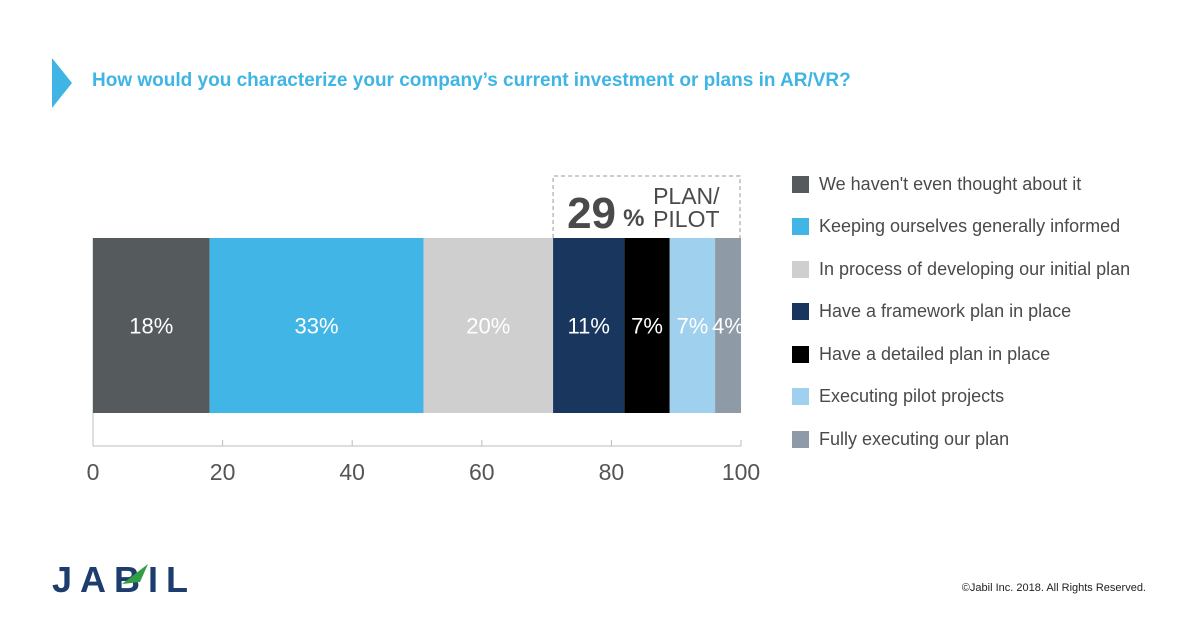  I want to click on bar-data-label: 33%, so click(317, 326).